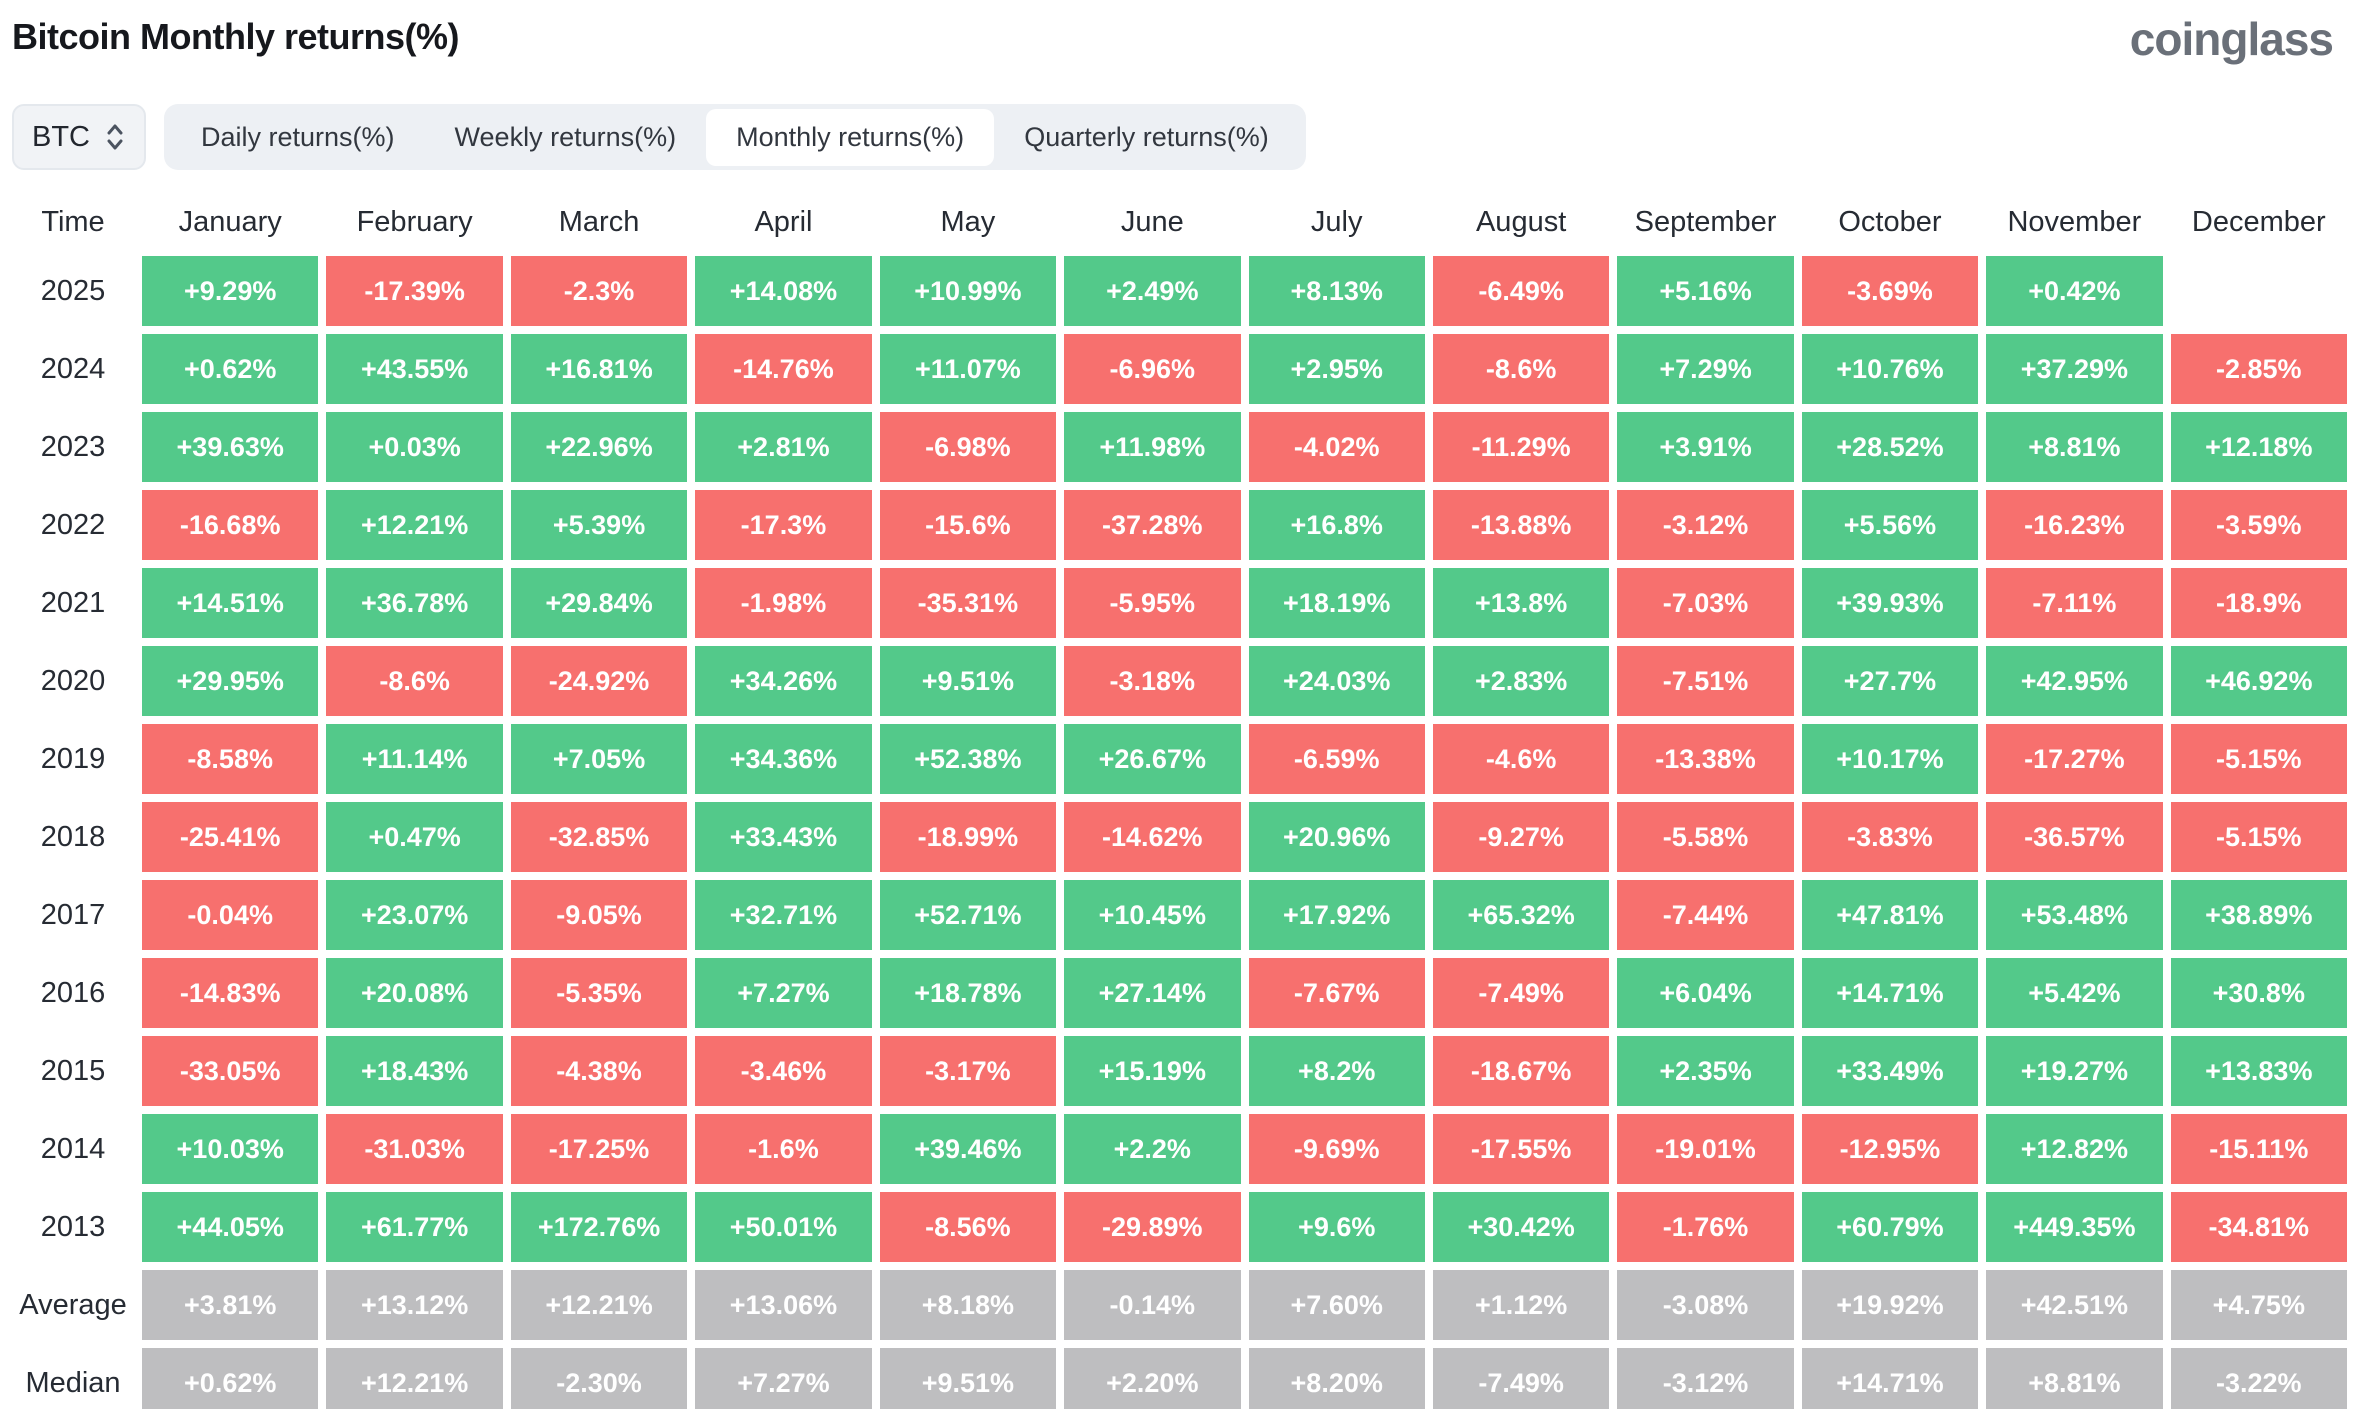 The height and width of the screenshot is (1409, 2359). I want to click on return-cell: -3.22%, so click(2258, 1378).